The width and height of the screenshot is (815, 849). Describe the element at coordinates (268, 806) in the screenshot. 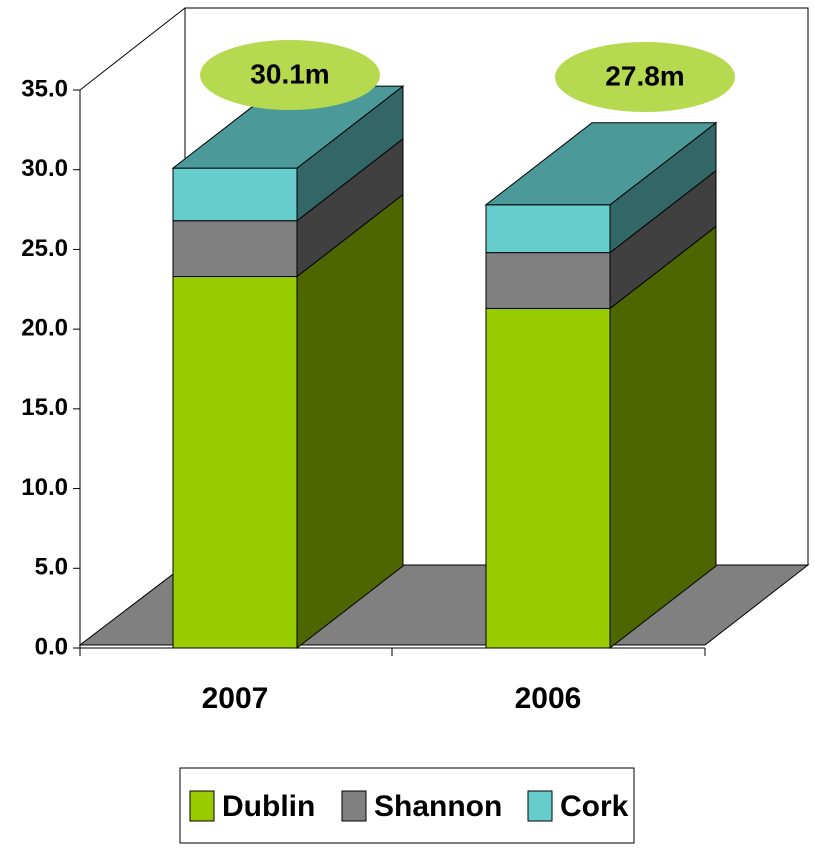

I see `legend-label: Dublin` at that location.